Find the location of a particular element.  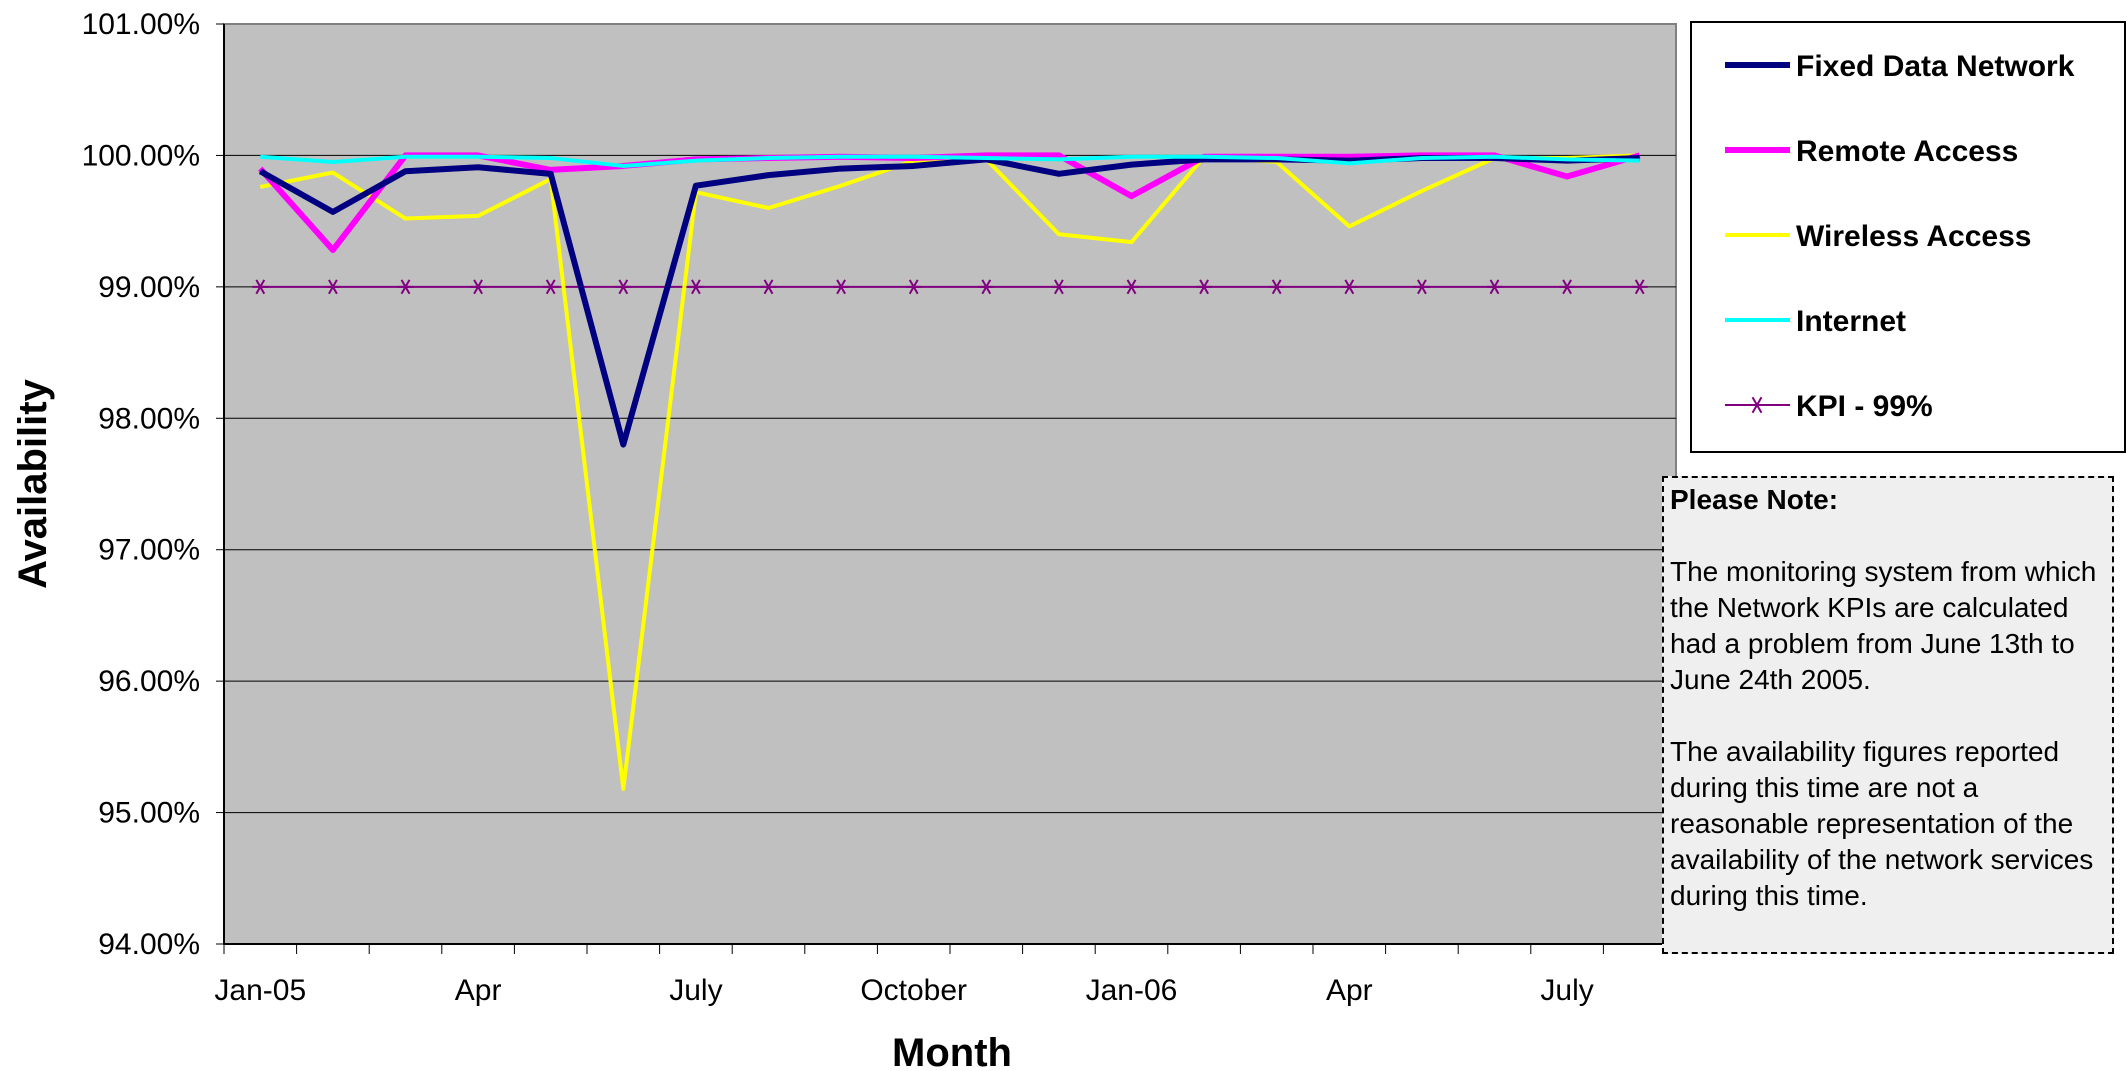

y-tick-label: 100.00% is located at coordinates (141, 155).